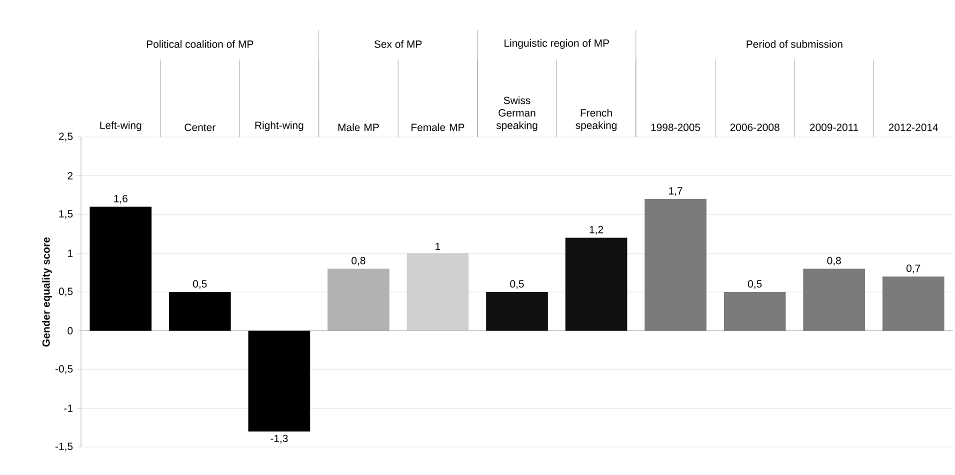  I want to click on text: Period of submission, so click(794, 44).